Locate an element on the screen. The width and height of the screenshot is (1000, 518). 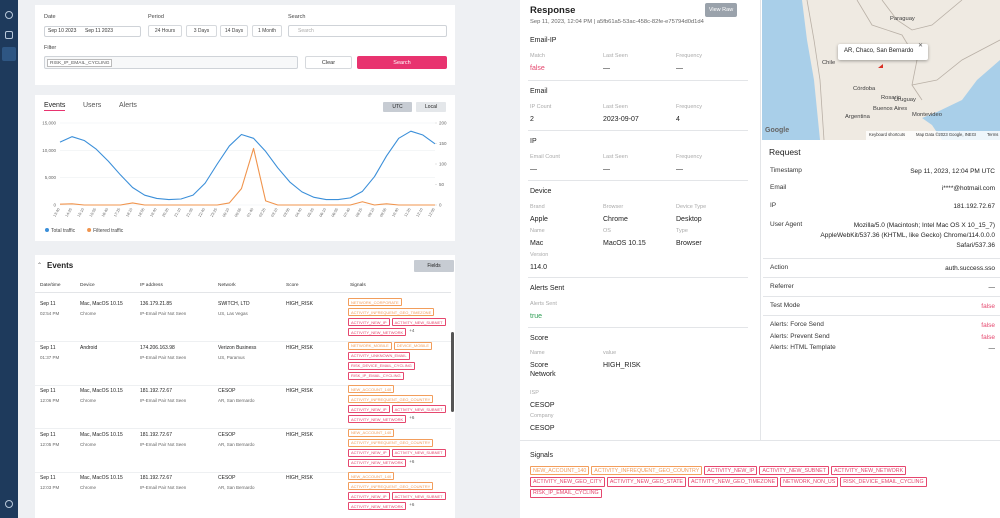
field-label: value is located at coordinates (610, 353).